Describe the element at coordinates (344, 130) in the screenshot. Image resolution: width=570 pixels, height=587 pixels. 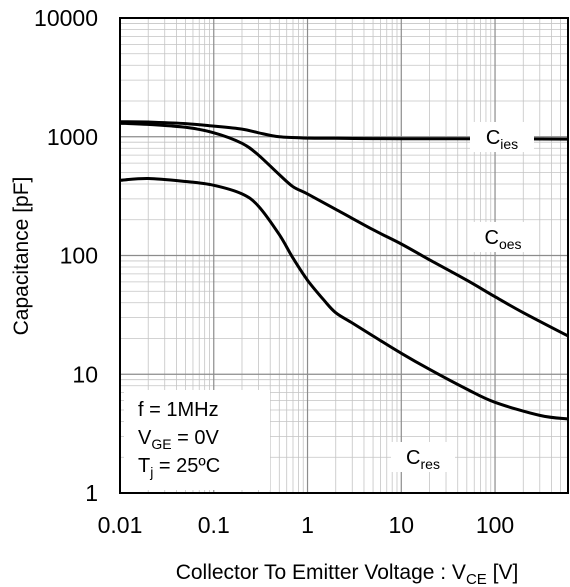
I see `curve-cies` at that location.